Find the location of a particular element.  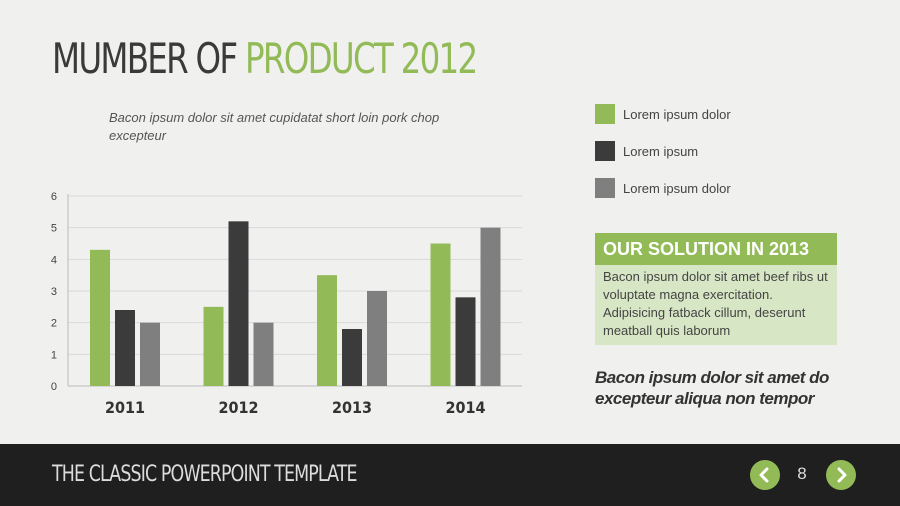

chevron-right-icon is located at coordinates (842, 475).